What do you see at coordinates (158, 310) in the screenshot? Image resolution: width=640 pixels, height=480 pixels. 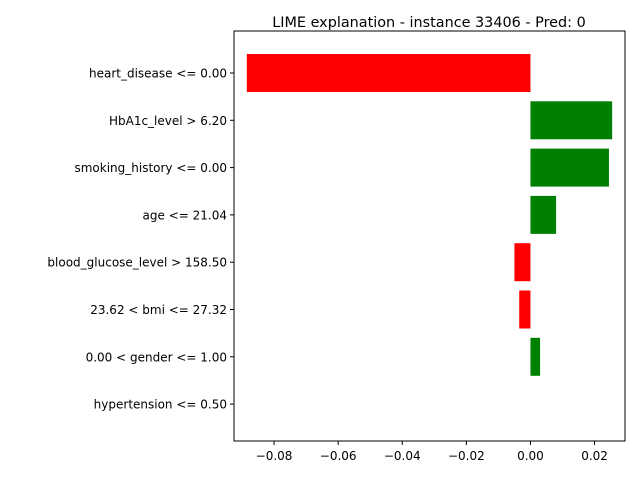 I see `y-tick-label-5: 23.62 < bmi <= 27.32` at bounding box center [158, 310].